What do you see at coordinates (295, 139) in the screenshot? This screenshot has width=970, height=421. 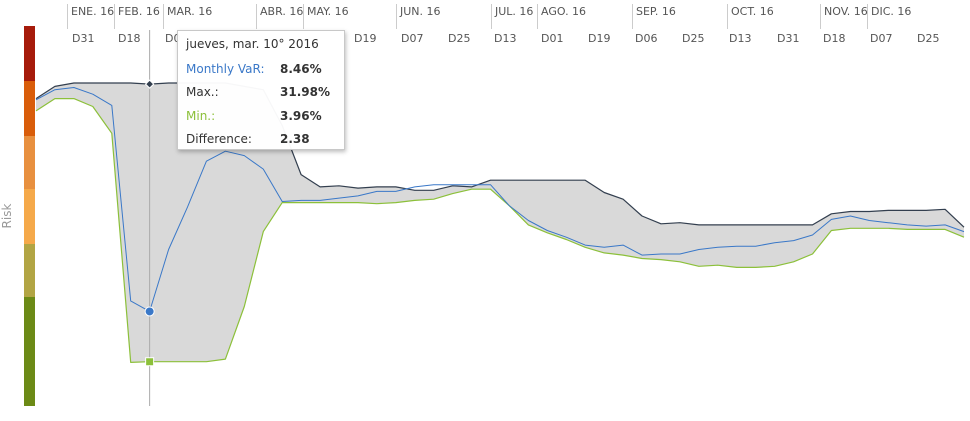 I see `tooltip-value: 2.38` at bounding box center [295, 139].